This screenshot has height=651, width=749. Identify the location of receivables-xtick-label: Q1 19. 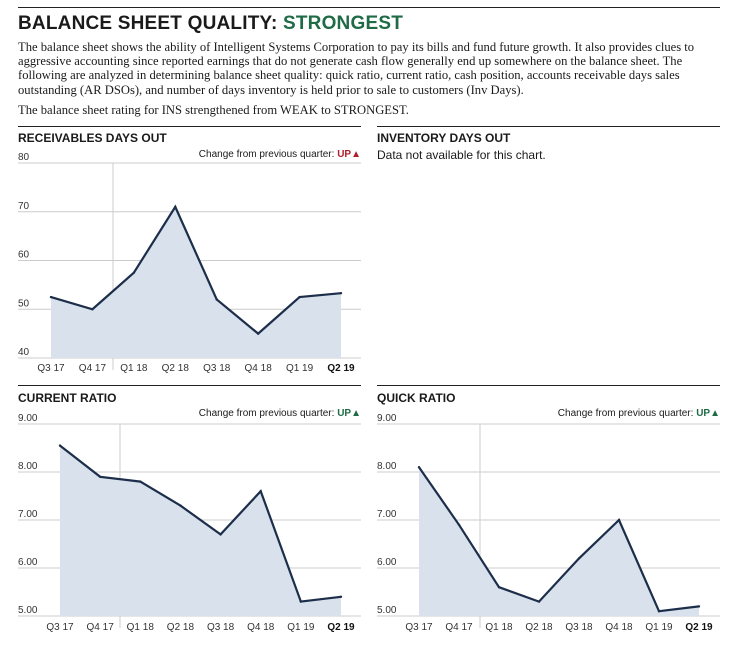
(300, 368).